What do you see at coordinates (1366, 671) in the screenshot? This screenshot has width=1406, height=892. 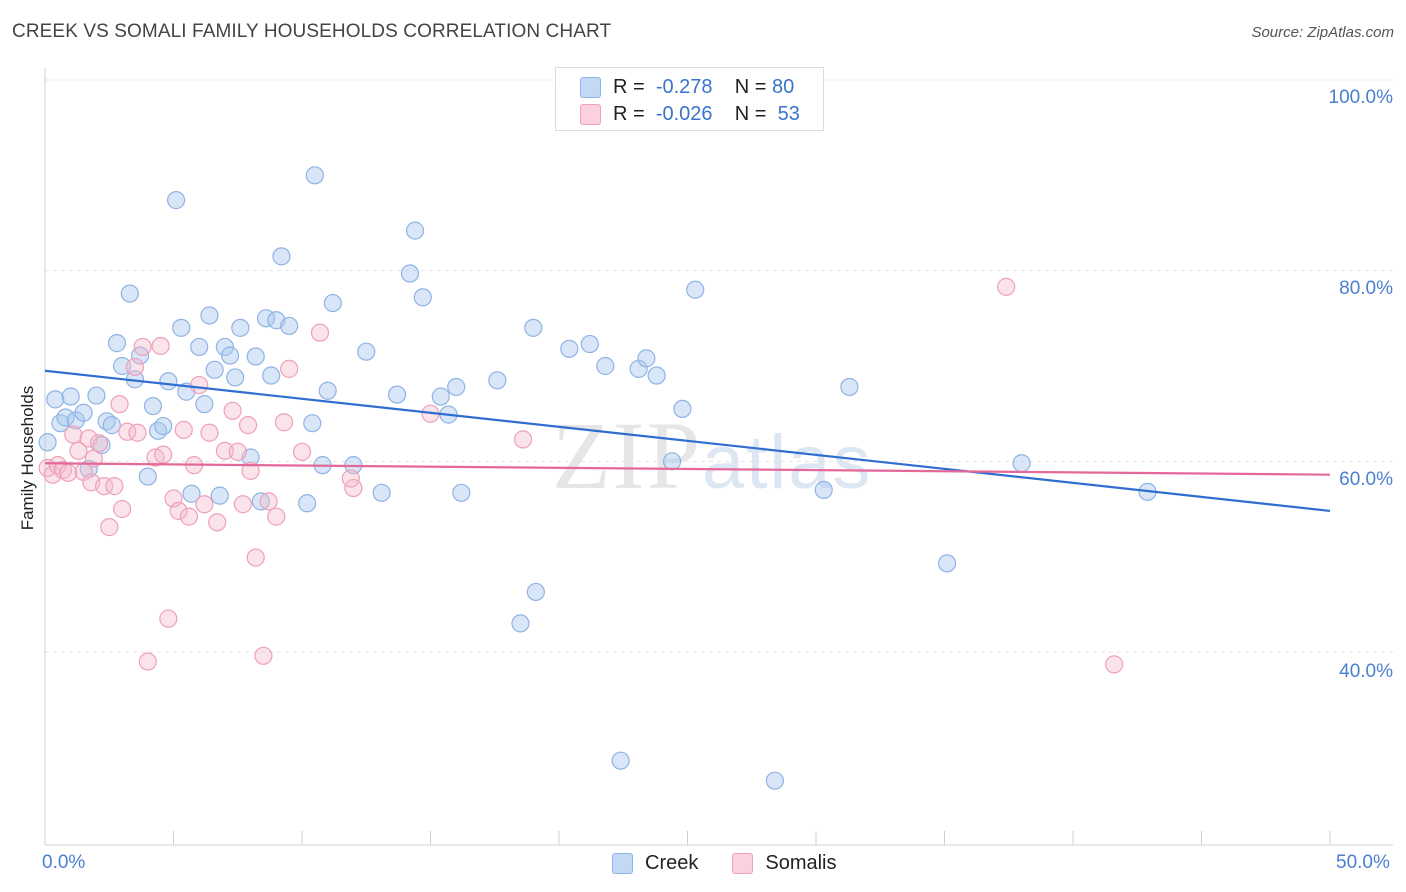 I see `y-tick-label-40: 40.0%` at bounding box center [1366, 671].